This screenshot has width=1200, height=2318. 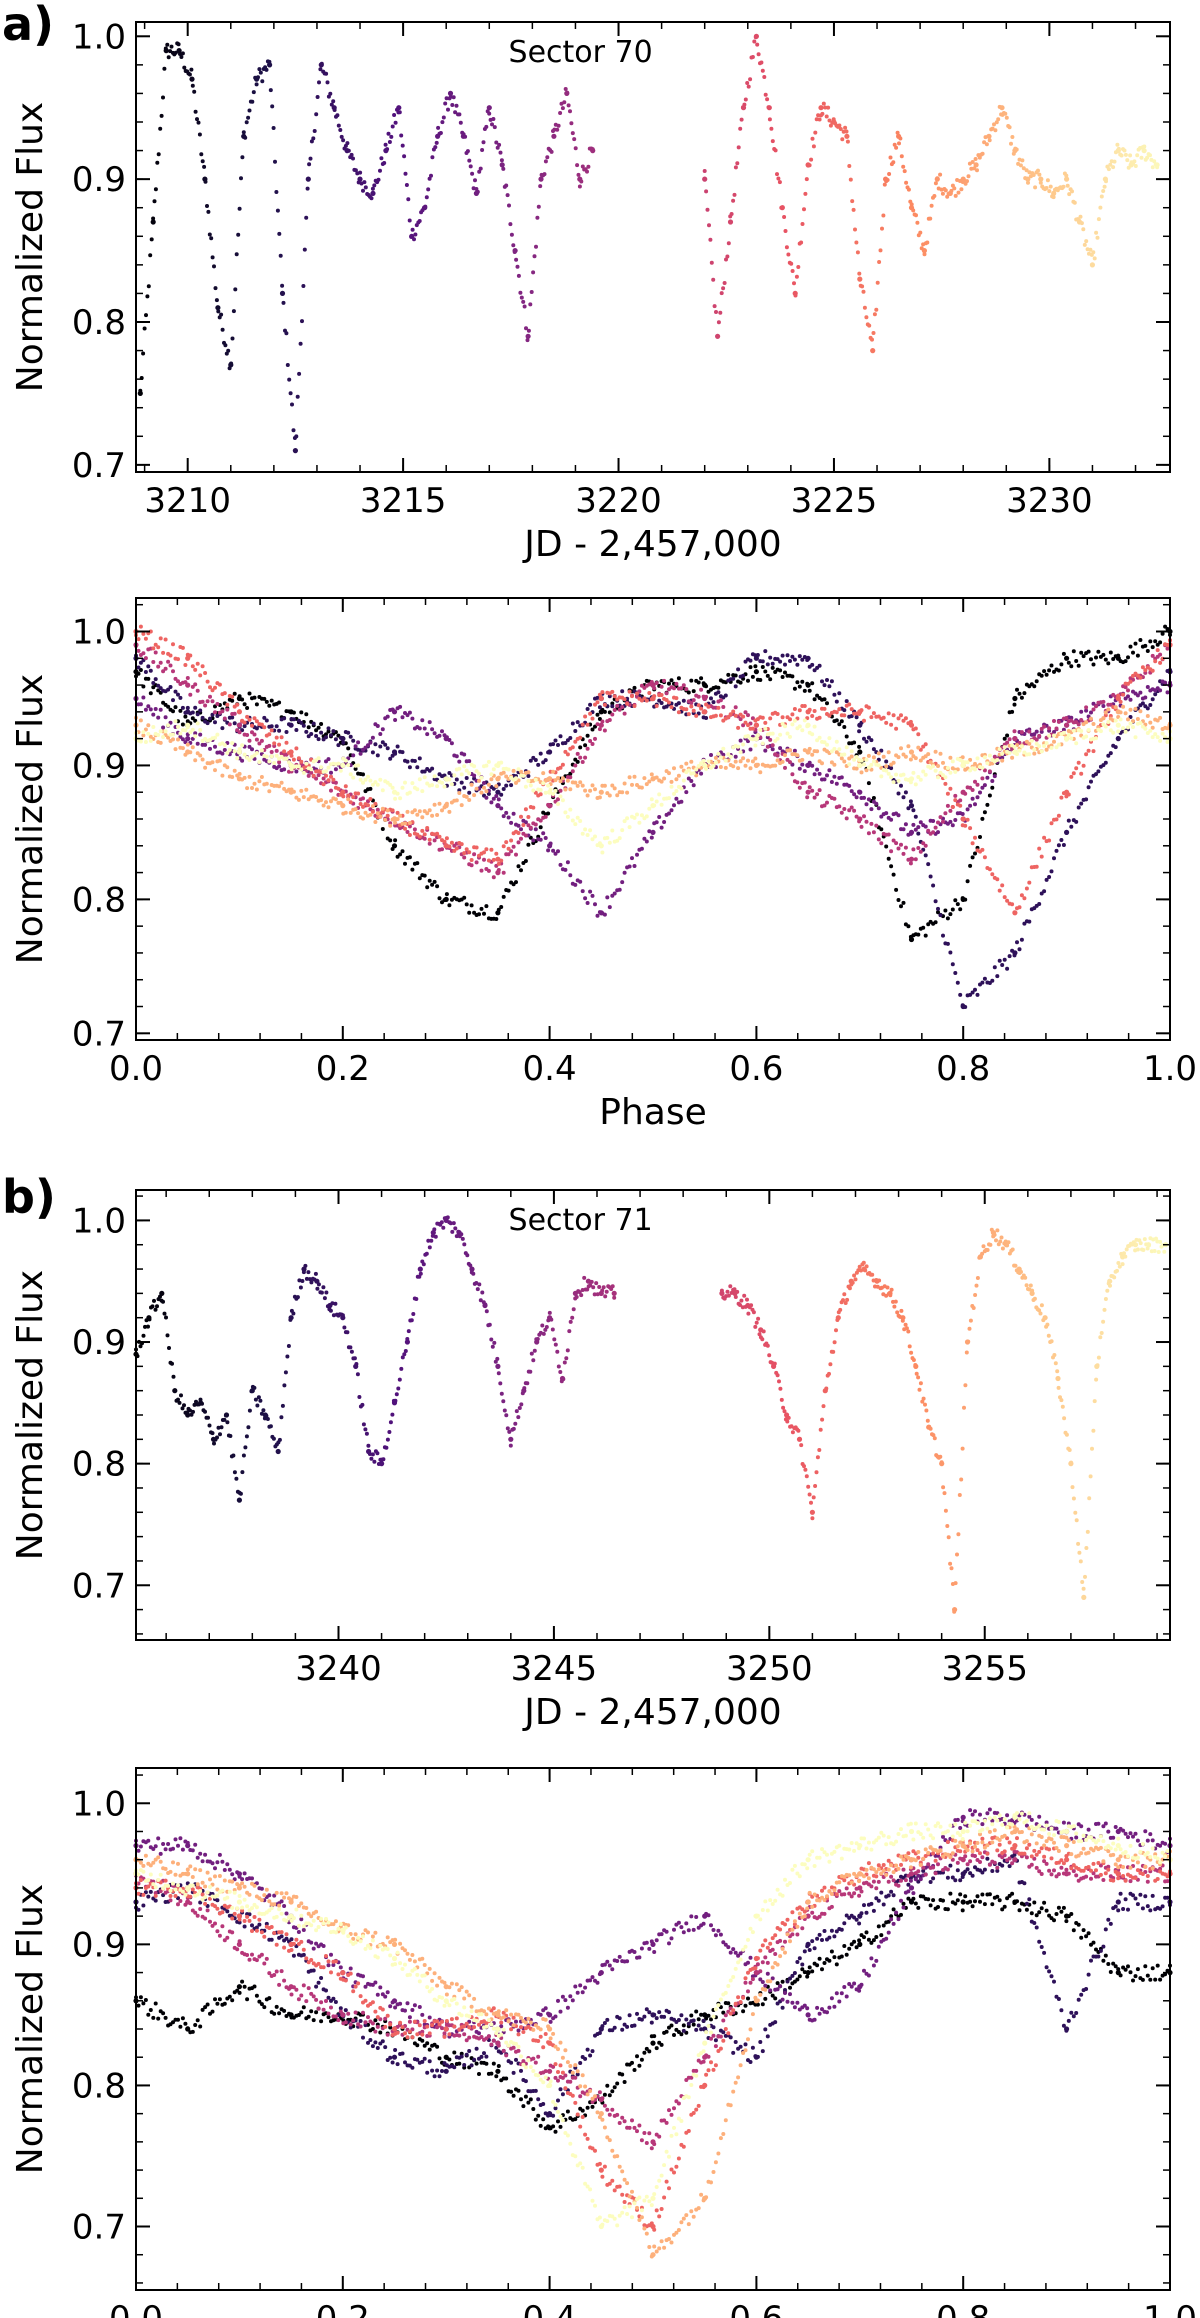 What do you see at coordinates (403, 501) in the screenshot?
I see `x-tick-label: 3215` at bounding box center [403, 501].